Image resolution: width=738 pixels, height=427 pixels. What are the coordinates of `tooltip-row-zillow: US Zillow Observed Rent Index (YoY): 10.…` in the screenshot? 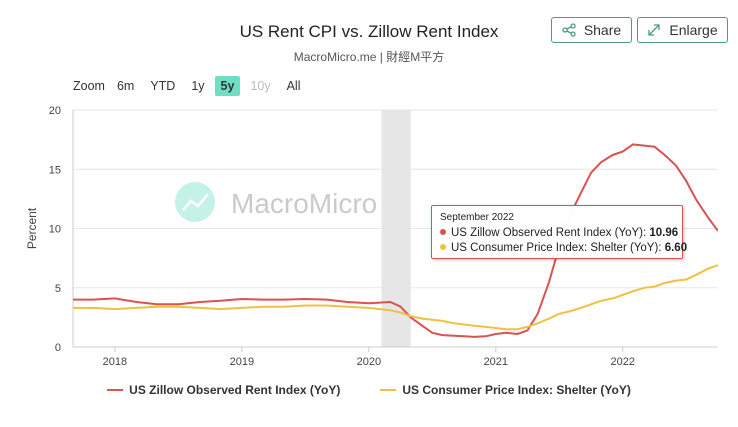 It's located at (559, 233).